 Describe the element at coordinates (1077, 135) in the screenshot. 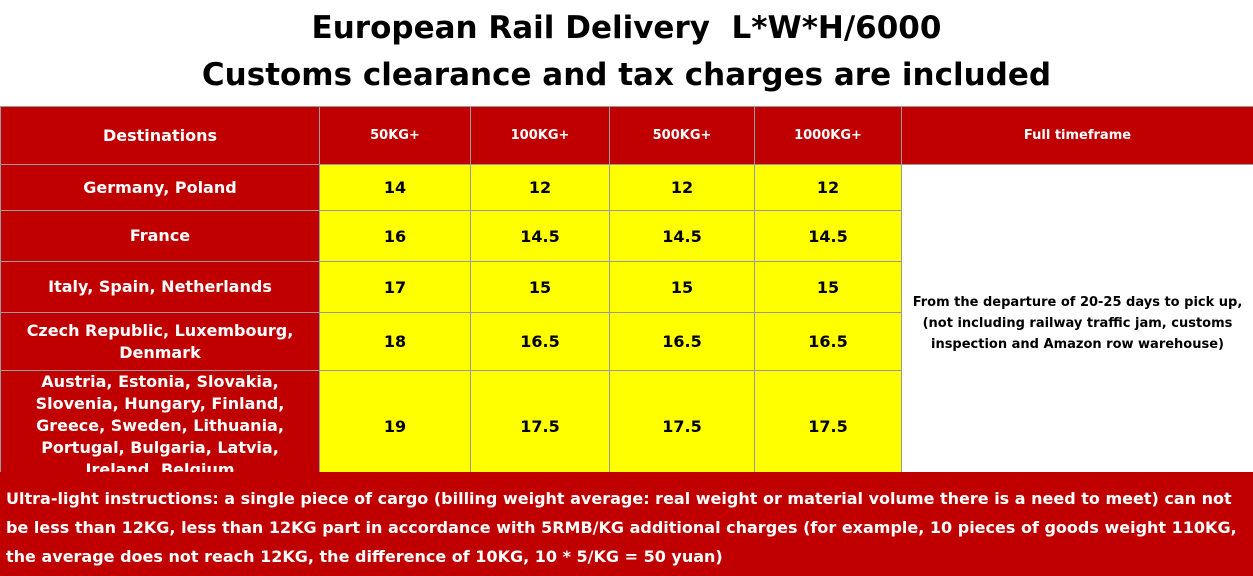

I see `header-full-timeframe: Full timeframe` at that location.